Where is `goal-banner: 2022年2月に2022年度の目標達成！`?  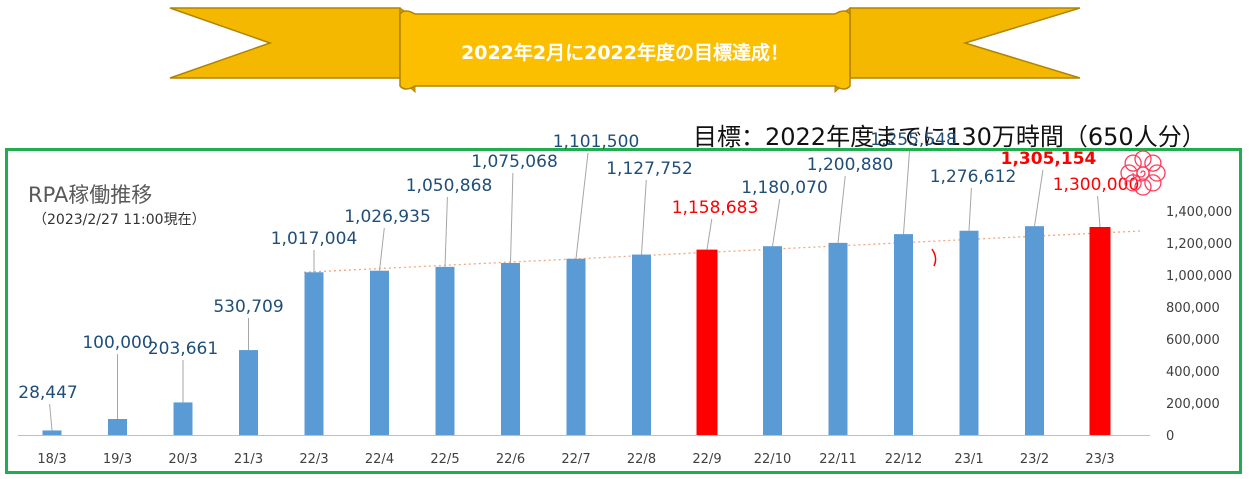 goal-banner: 2022年2月に2022年度の目標達成！ is located at coordinates (625, 50).